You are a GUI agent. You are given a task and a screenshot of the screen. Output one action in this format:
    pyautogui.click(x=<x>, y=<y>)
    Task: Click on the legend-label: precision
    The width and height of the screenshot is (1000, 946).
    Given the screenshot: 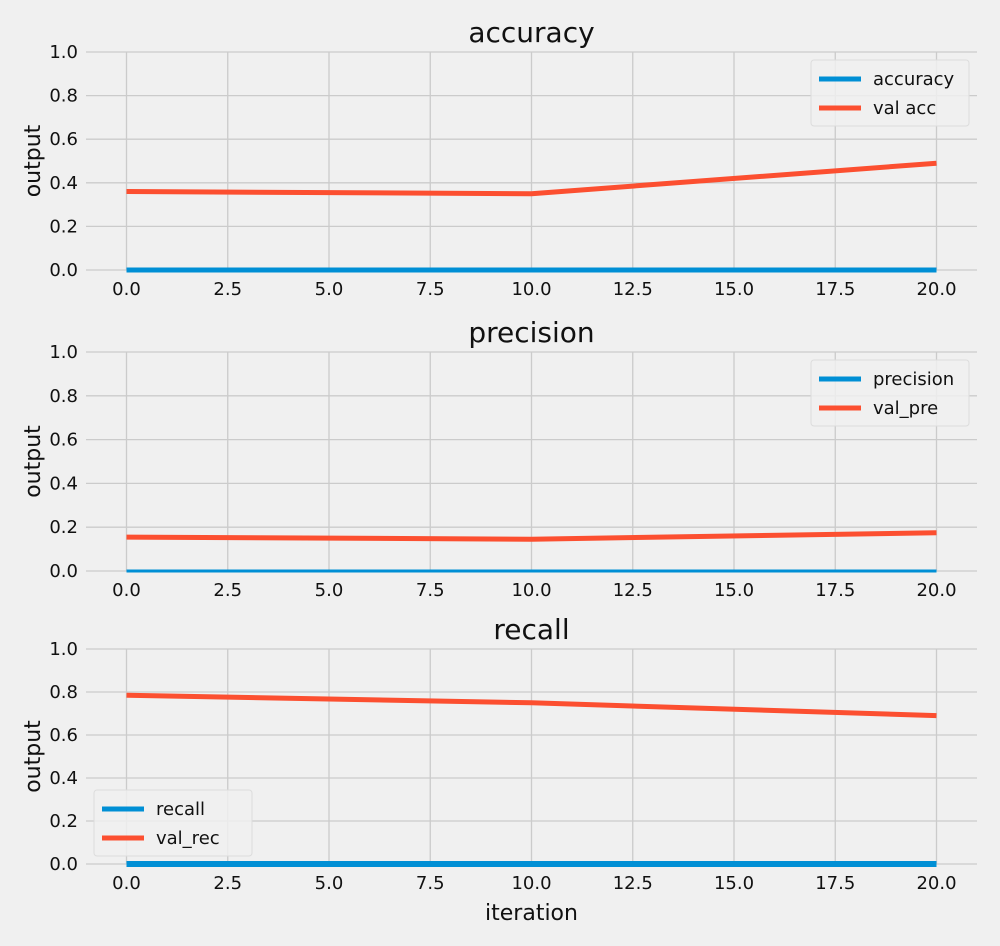 What is the action you would take?
    pyautogui.click(x=913, y=379)
    